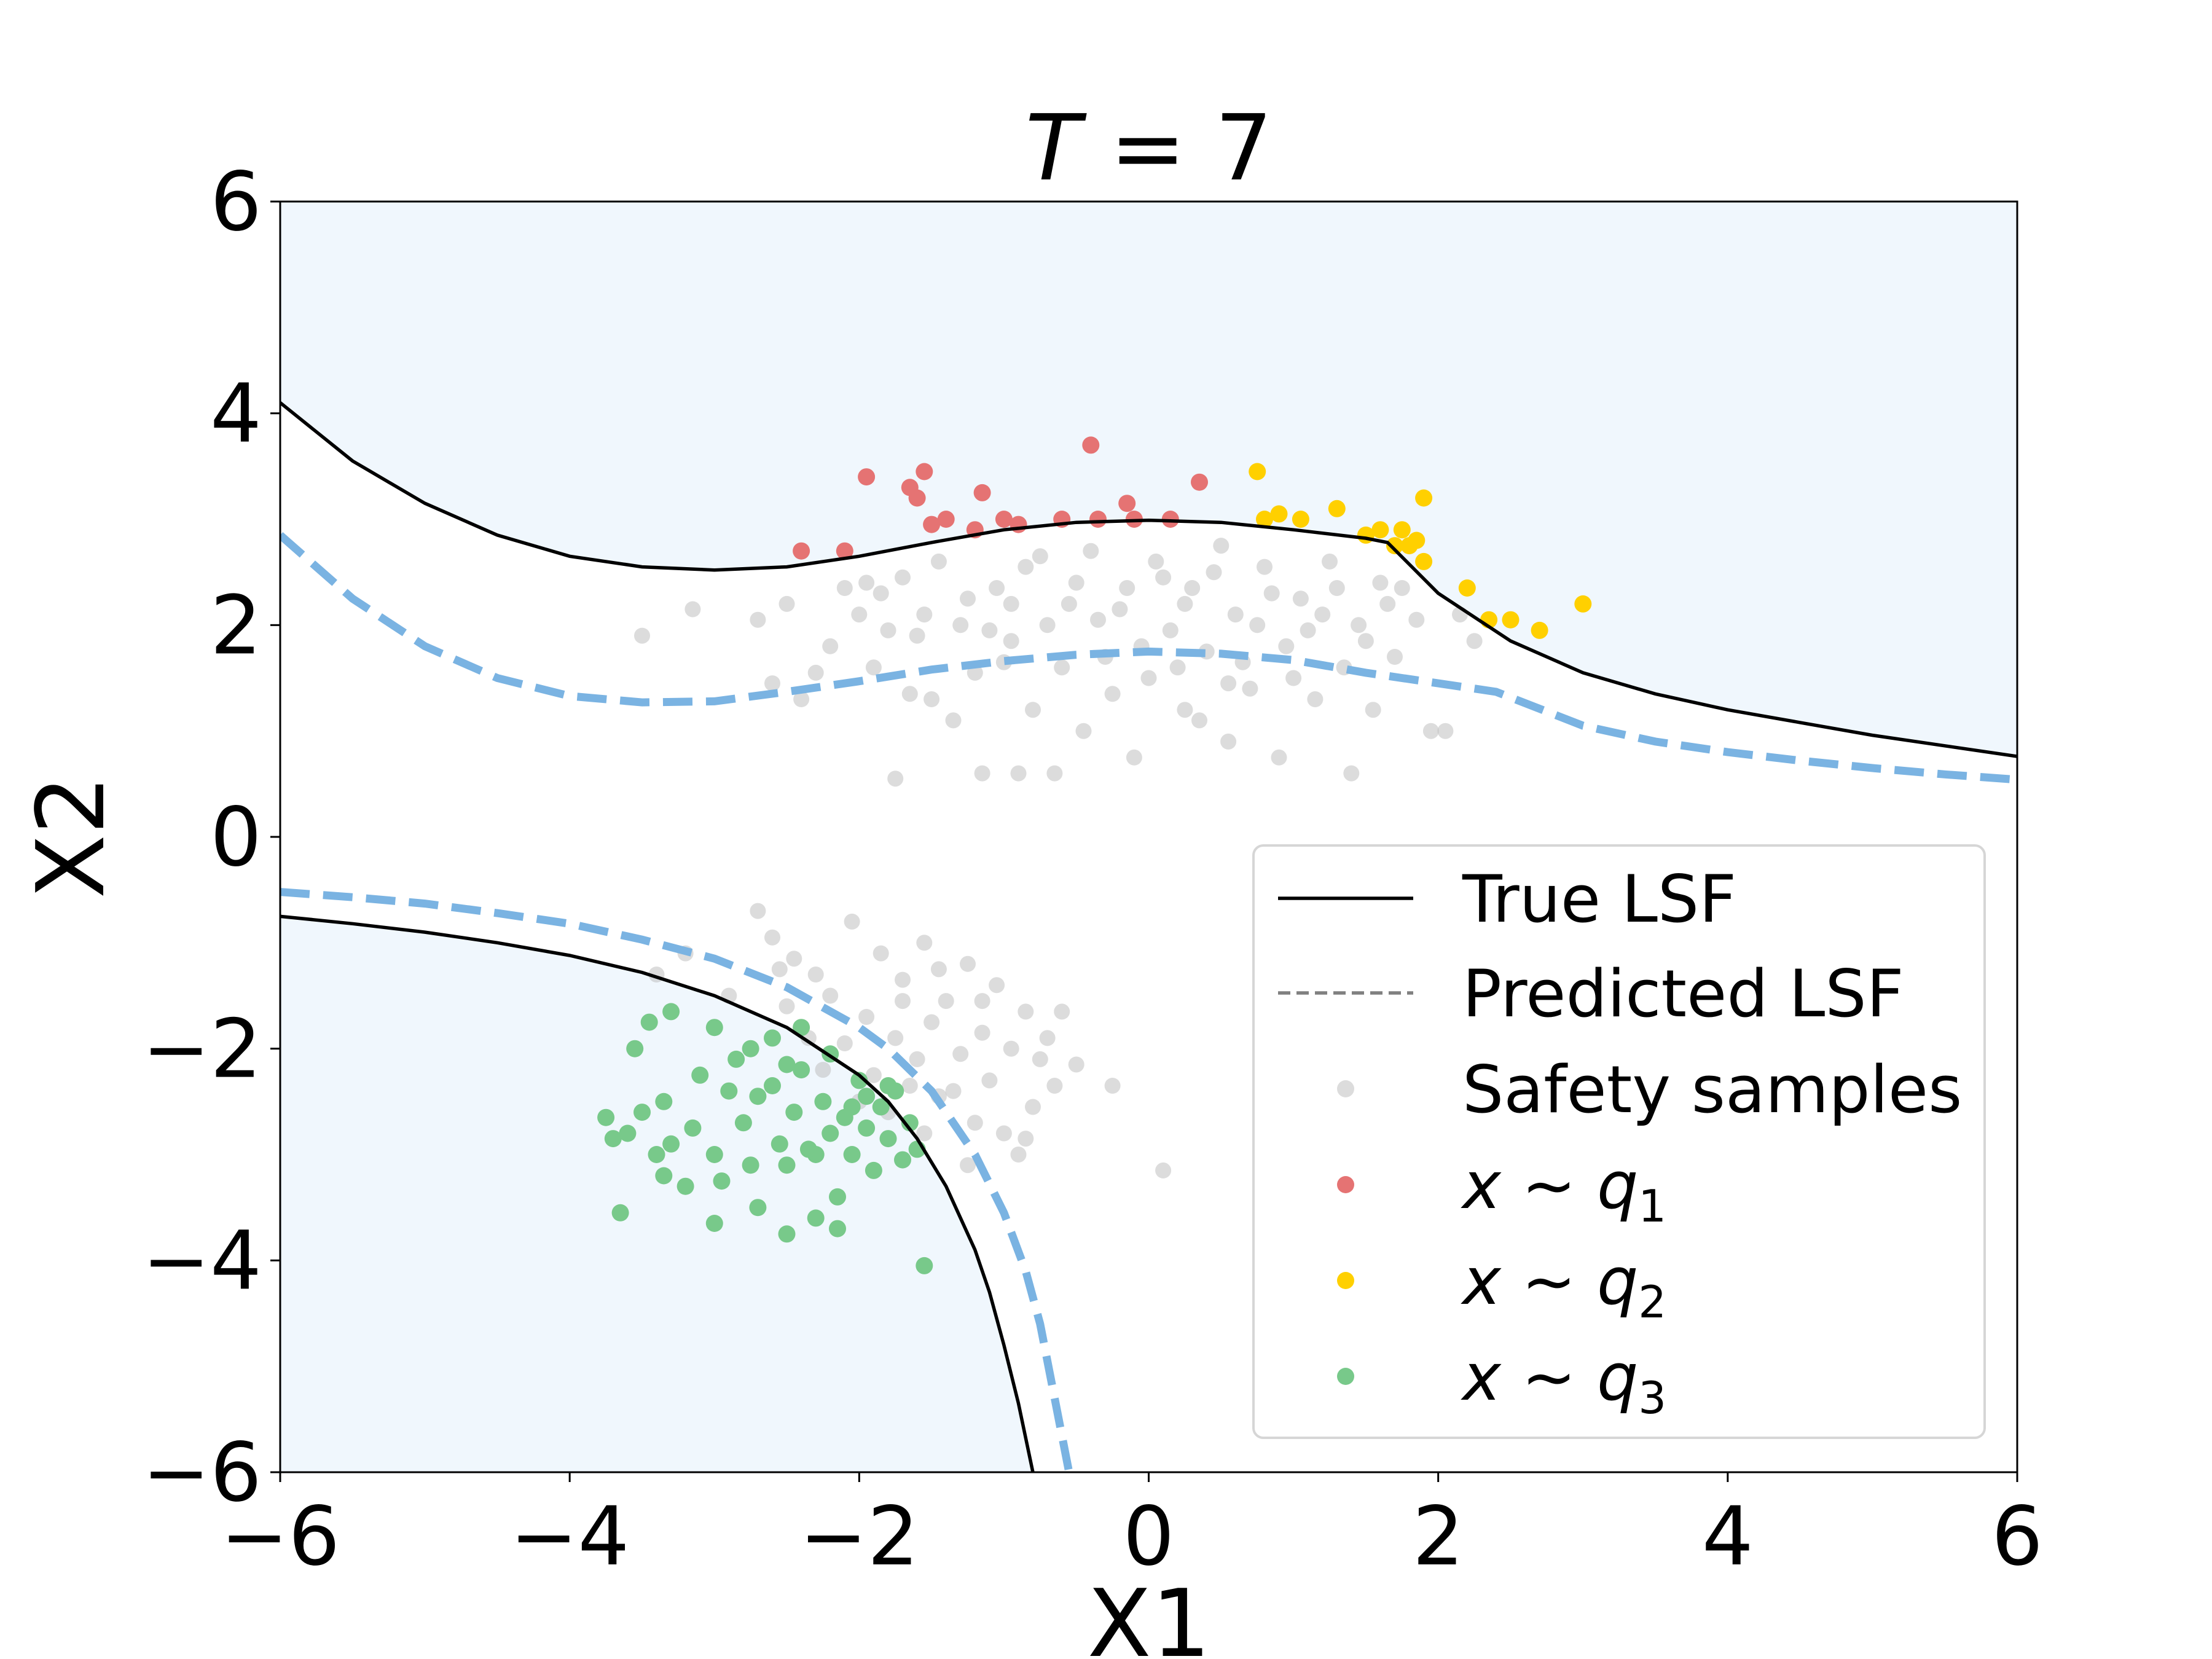 This screenshot has width=2212, height=1659. I want to click on chart-title: T = 7, so click(1149, 148).